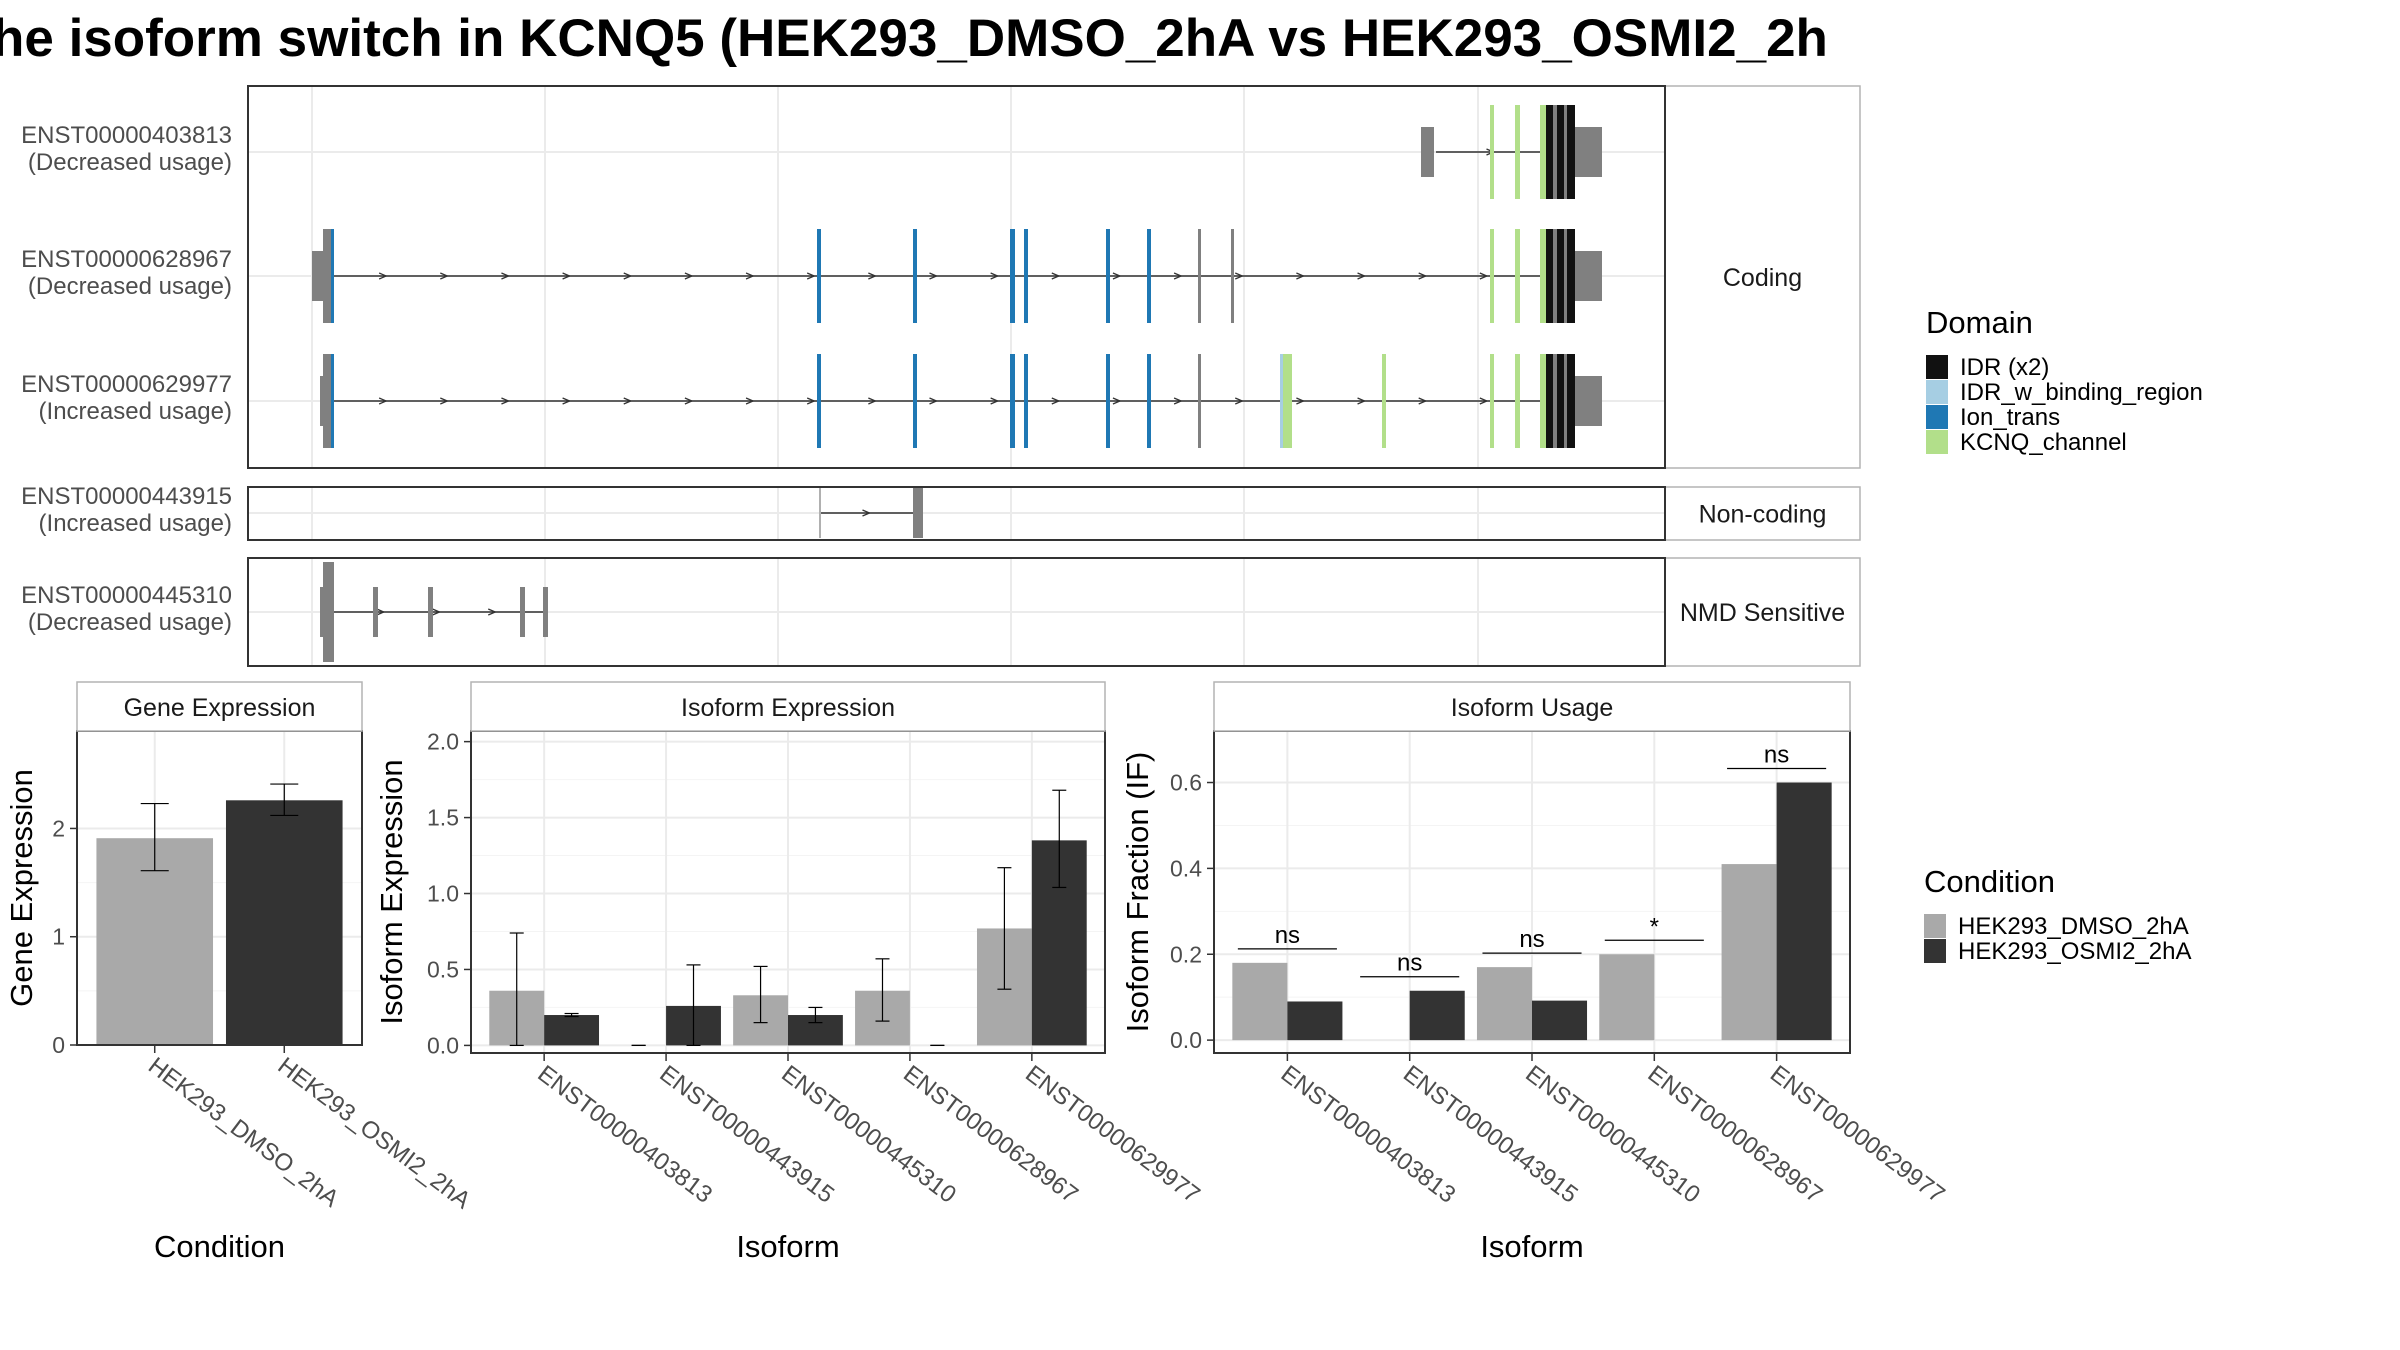 The width and height of the screenshot is (2400, 1350). Describe the element at coordinates (58, 937) in the screenshot. I see `y-tick-label: 1` at that location.